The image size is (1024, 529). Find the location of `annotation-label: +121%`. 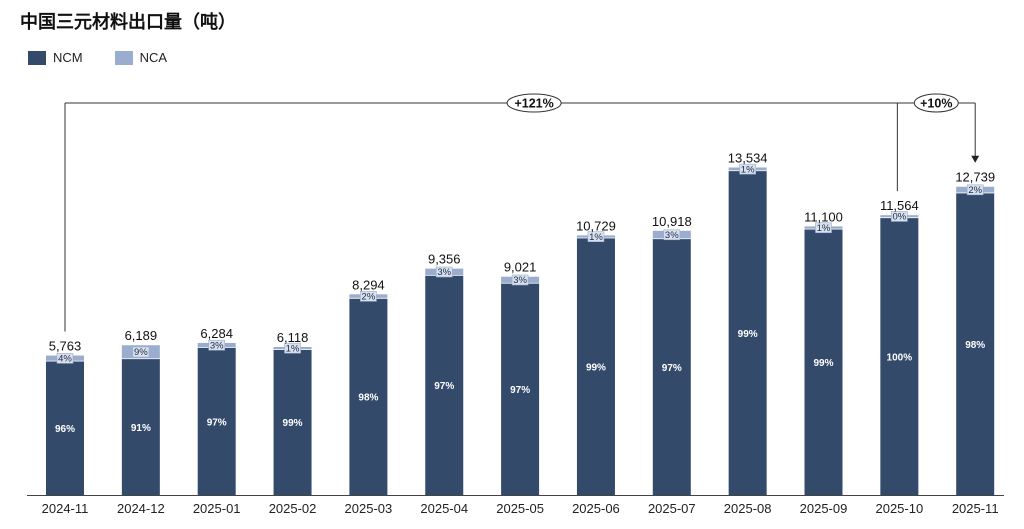

annotation-label: +121% is located at coordinates (533, 104).